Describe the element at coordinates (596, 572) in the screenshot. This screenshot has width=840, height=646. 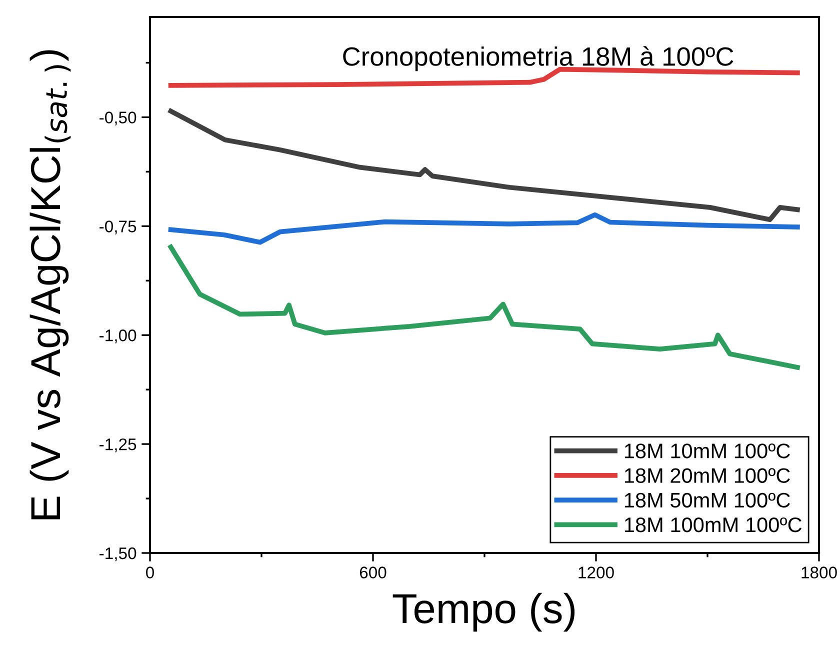
I see `x-tick-label: 1200` at that location.